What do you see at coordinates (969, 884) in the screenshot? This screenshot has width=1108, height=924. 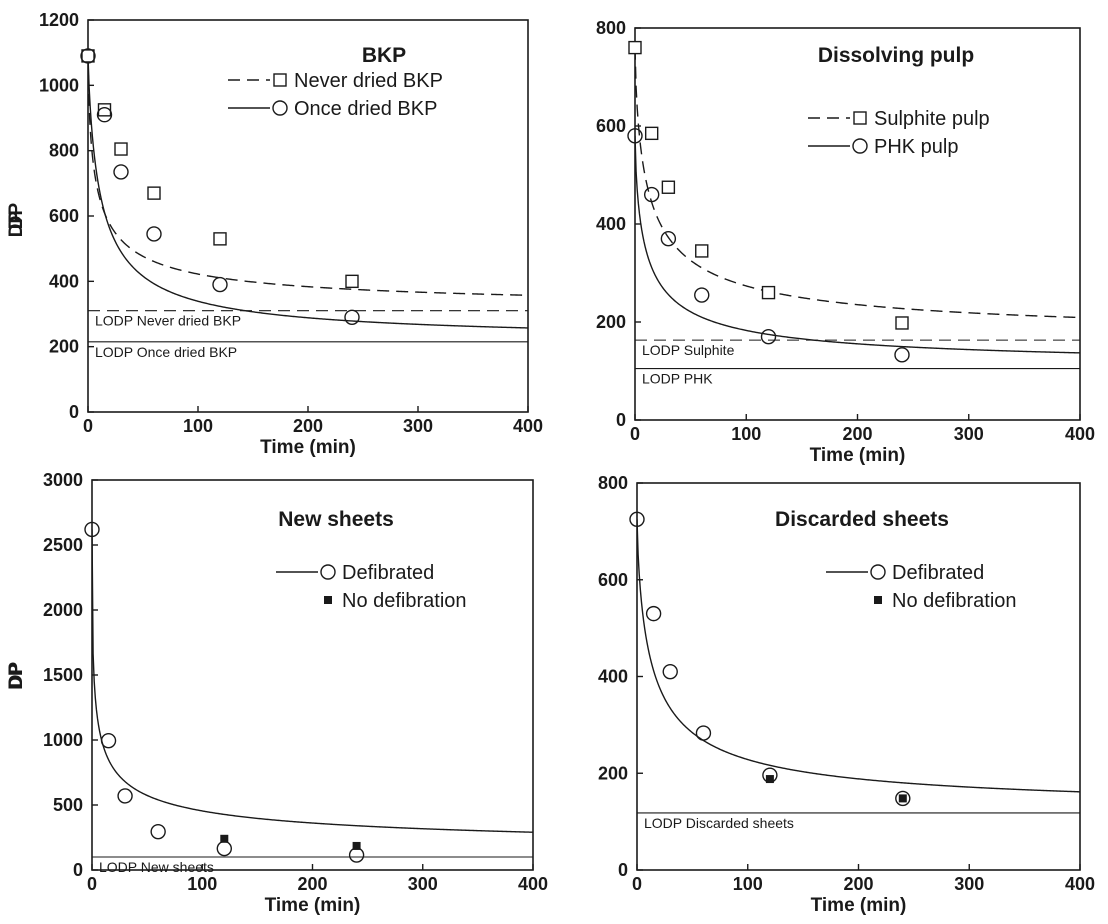 I see `chart-4-x-tick-label: 300` at bounding box center [969, 884].